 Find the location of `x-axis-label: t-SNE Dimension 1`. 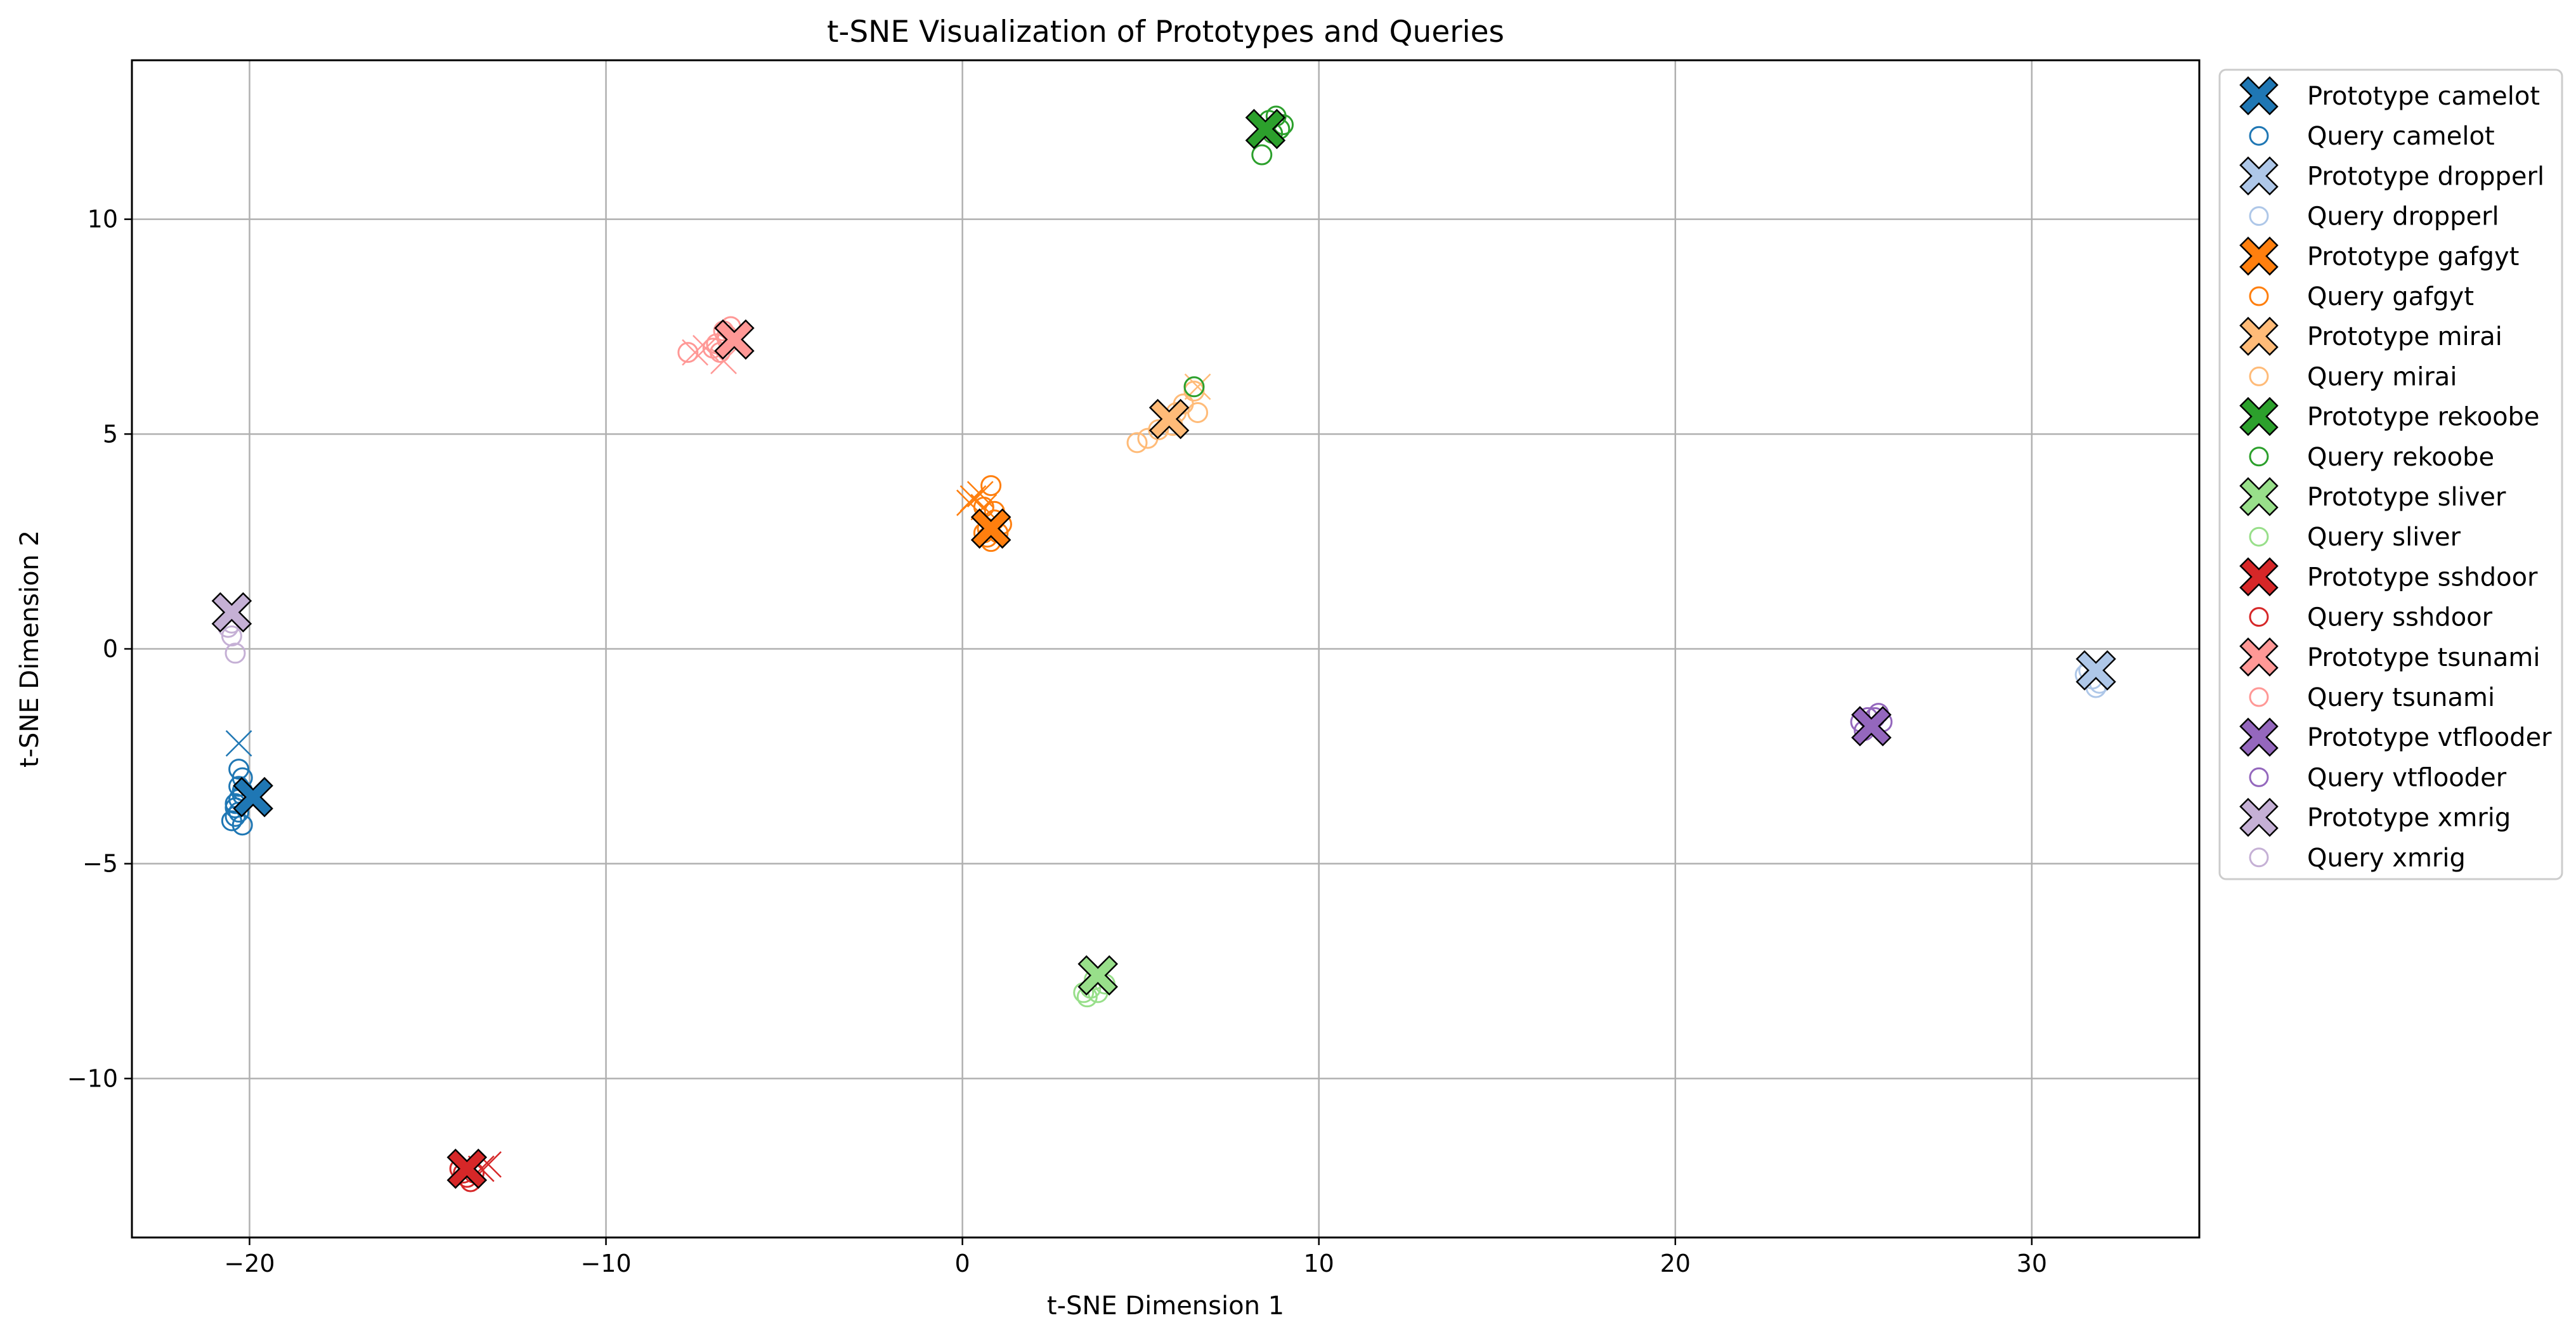

x-axis-label: t-SNE Dimension 1 is located at coordinates (1166, 1306).